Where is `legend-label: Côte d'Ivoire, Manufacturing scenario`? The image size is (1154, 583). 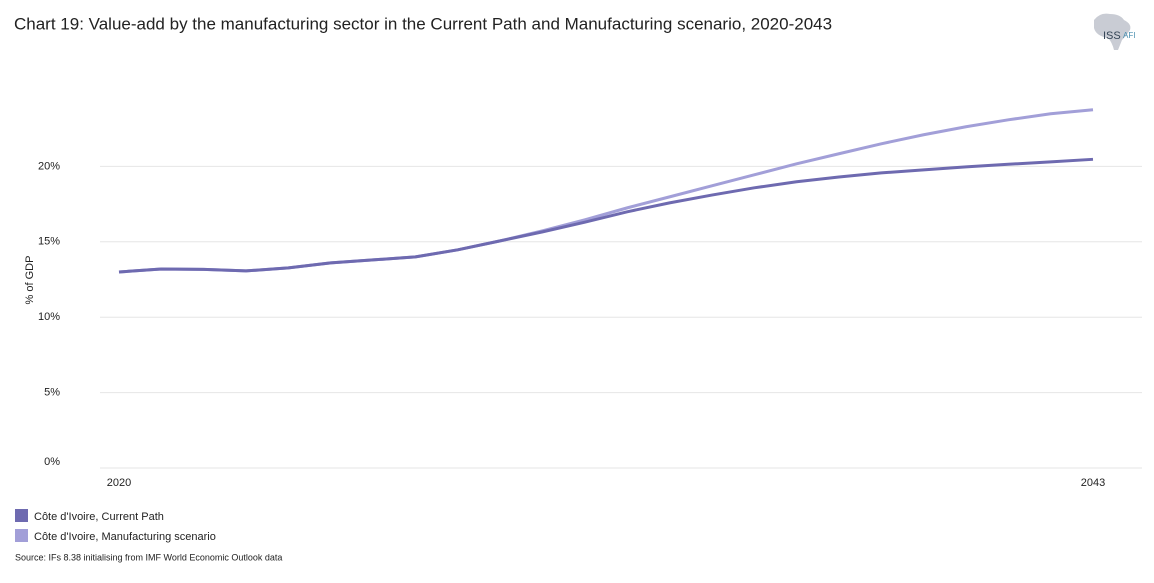
legend-label: Côte d'Ivoire, Manufacturing scenario is located at coordinates (125, 537).